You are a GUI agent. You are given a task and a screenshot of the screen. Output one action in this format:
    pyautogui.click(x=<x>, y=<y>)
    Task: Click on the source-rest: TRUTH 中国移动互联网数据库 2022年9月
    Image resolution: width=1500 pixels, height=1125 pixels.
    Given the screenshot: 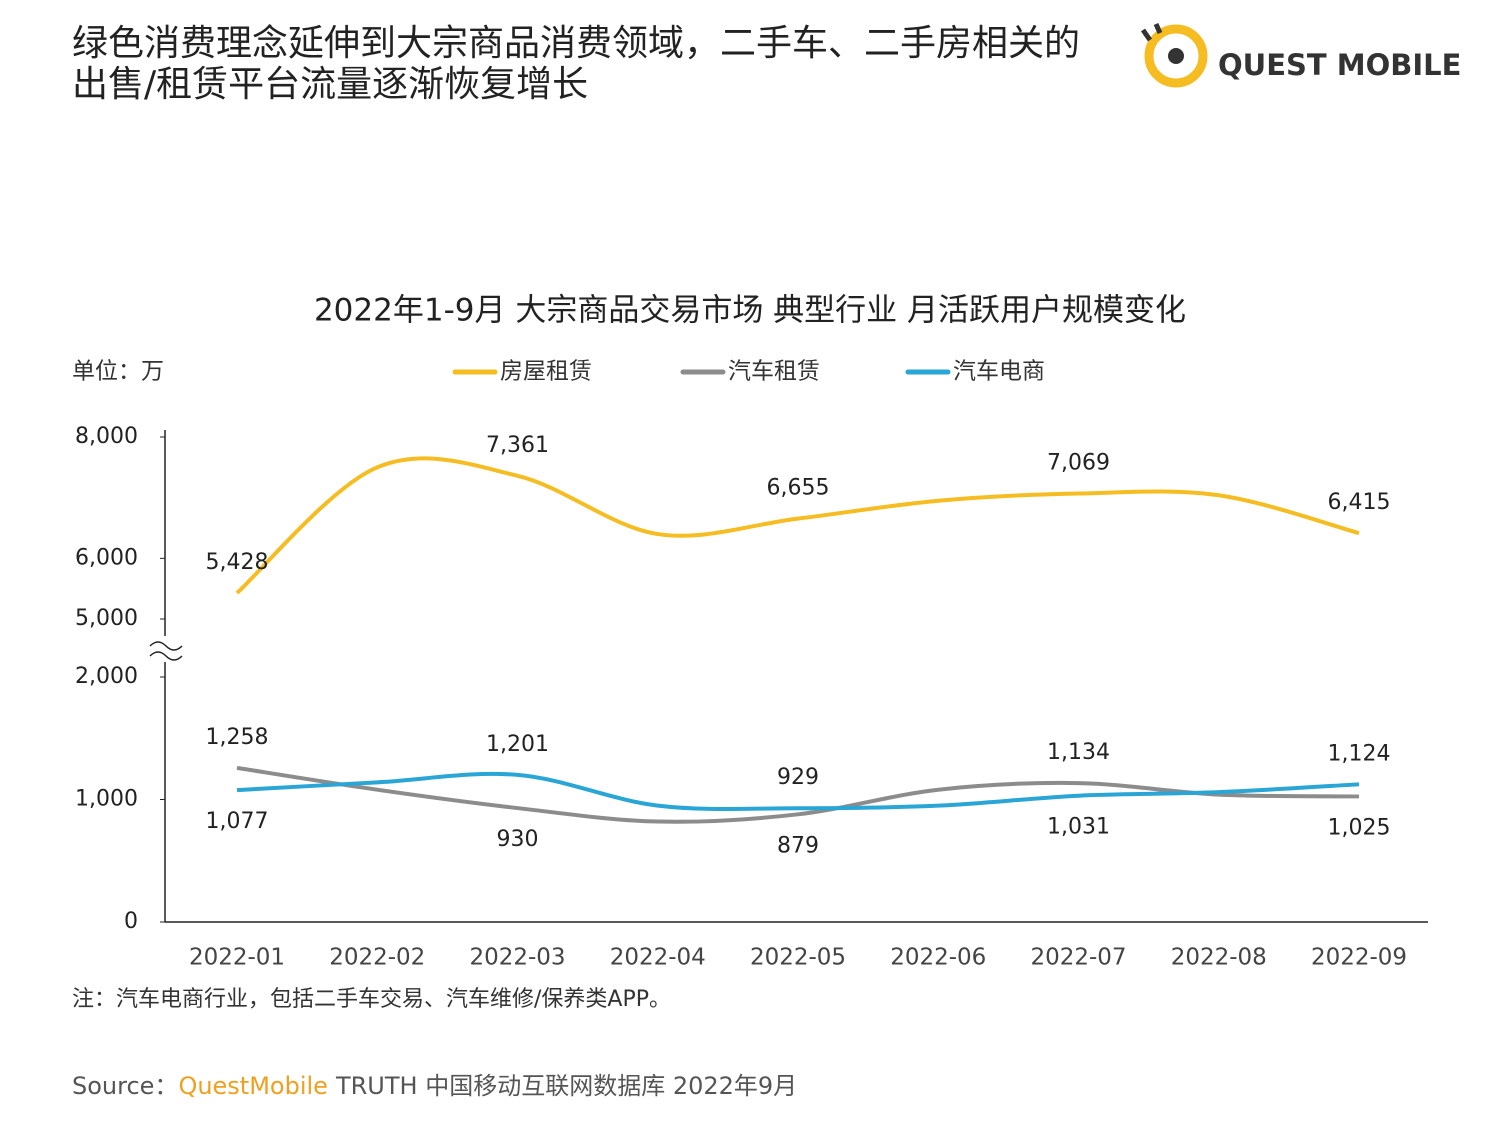 What is the action you would take?
    pyautogui.click(x=566, y=1086)
    